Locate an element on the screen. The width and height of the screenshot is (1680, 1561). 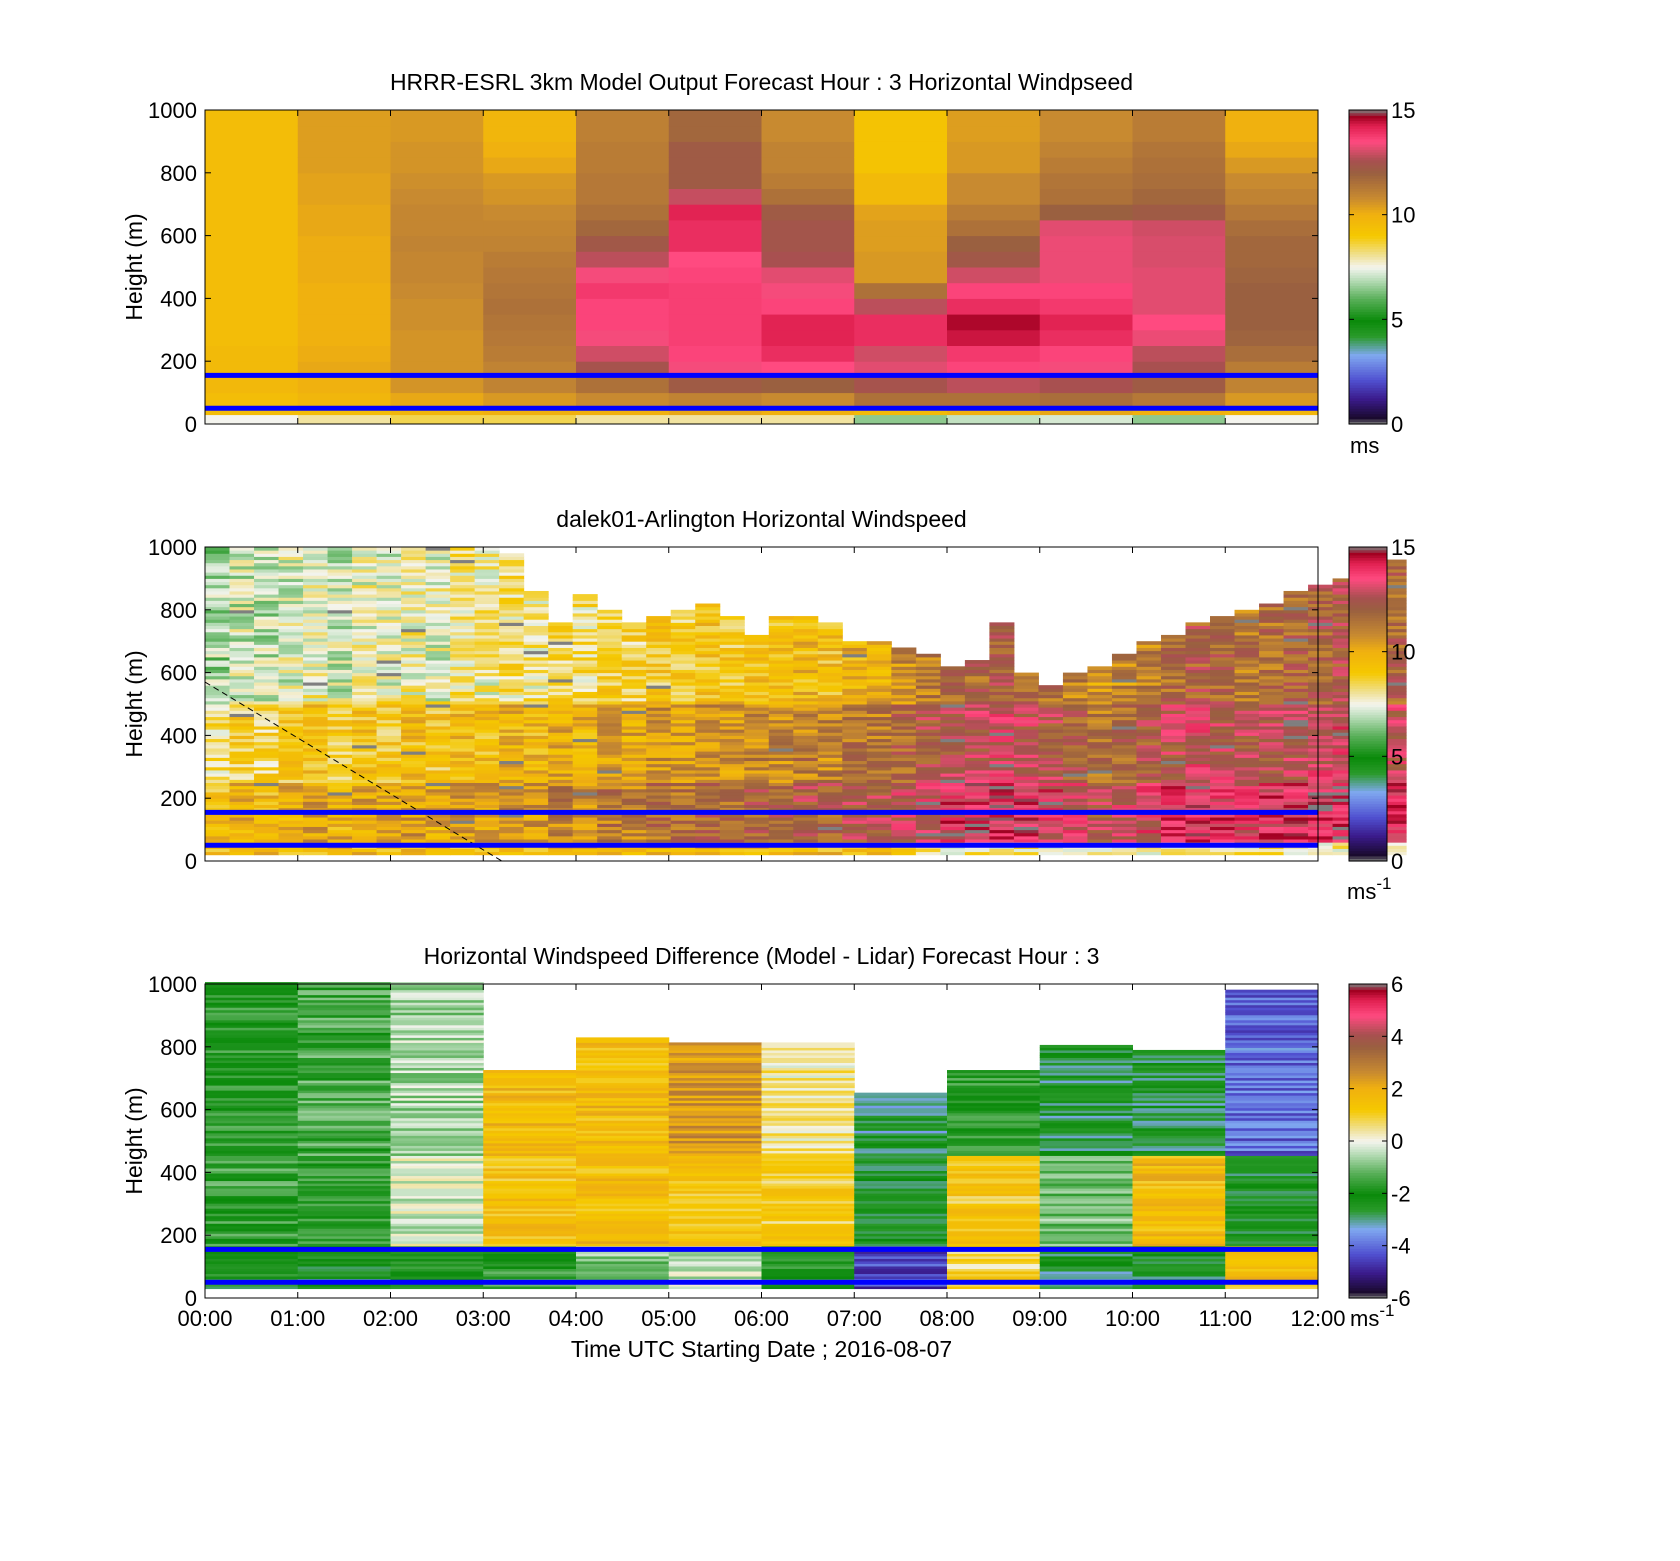
y-tick-label: 200 is located at coordinates (178, 361).